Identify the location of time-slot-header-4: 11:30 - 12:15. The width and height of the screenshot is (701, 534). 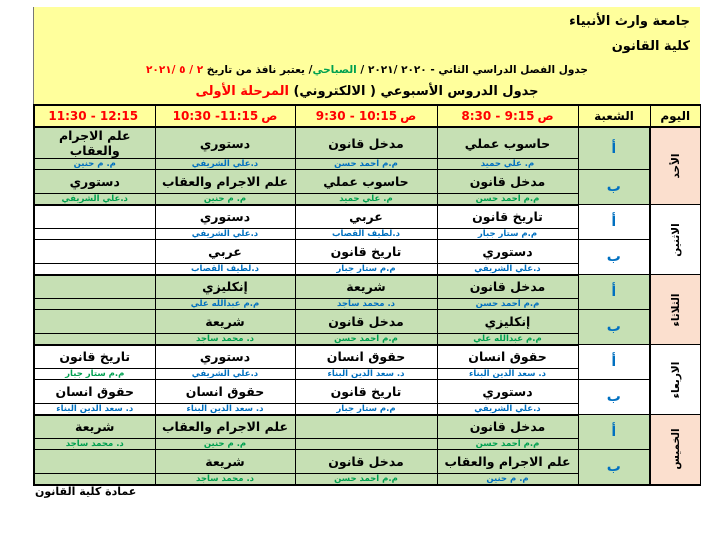
(94, 116).